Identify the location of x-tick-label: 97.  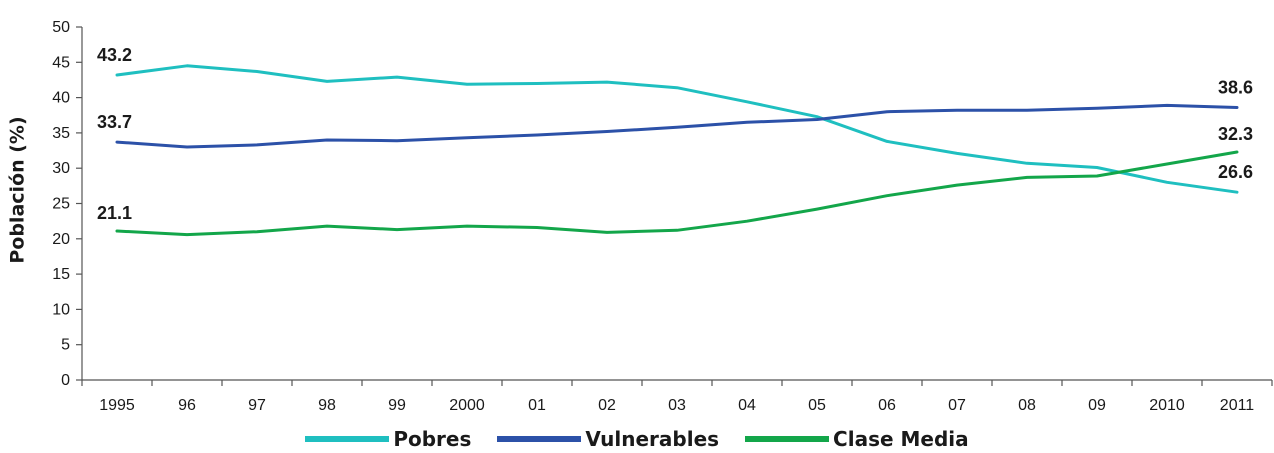
(257, 405).